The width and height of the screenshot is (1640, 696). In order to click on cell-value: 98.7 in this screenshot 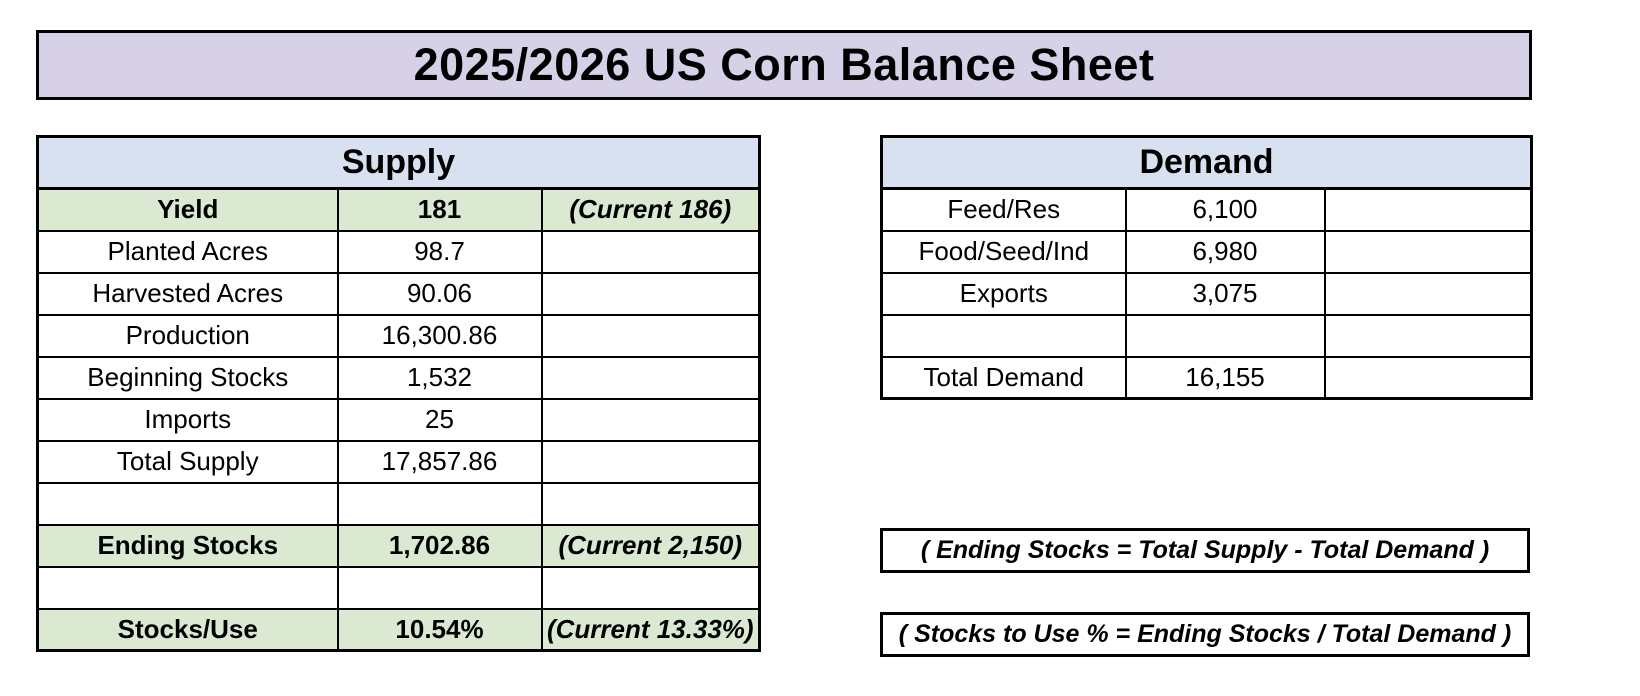, I will do `click(439, 251)`.